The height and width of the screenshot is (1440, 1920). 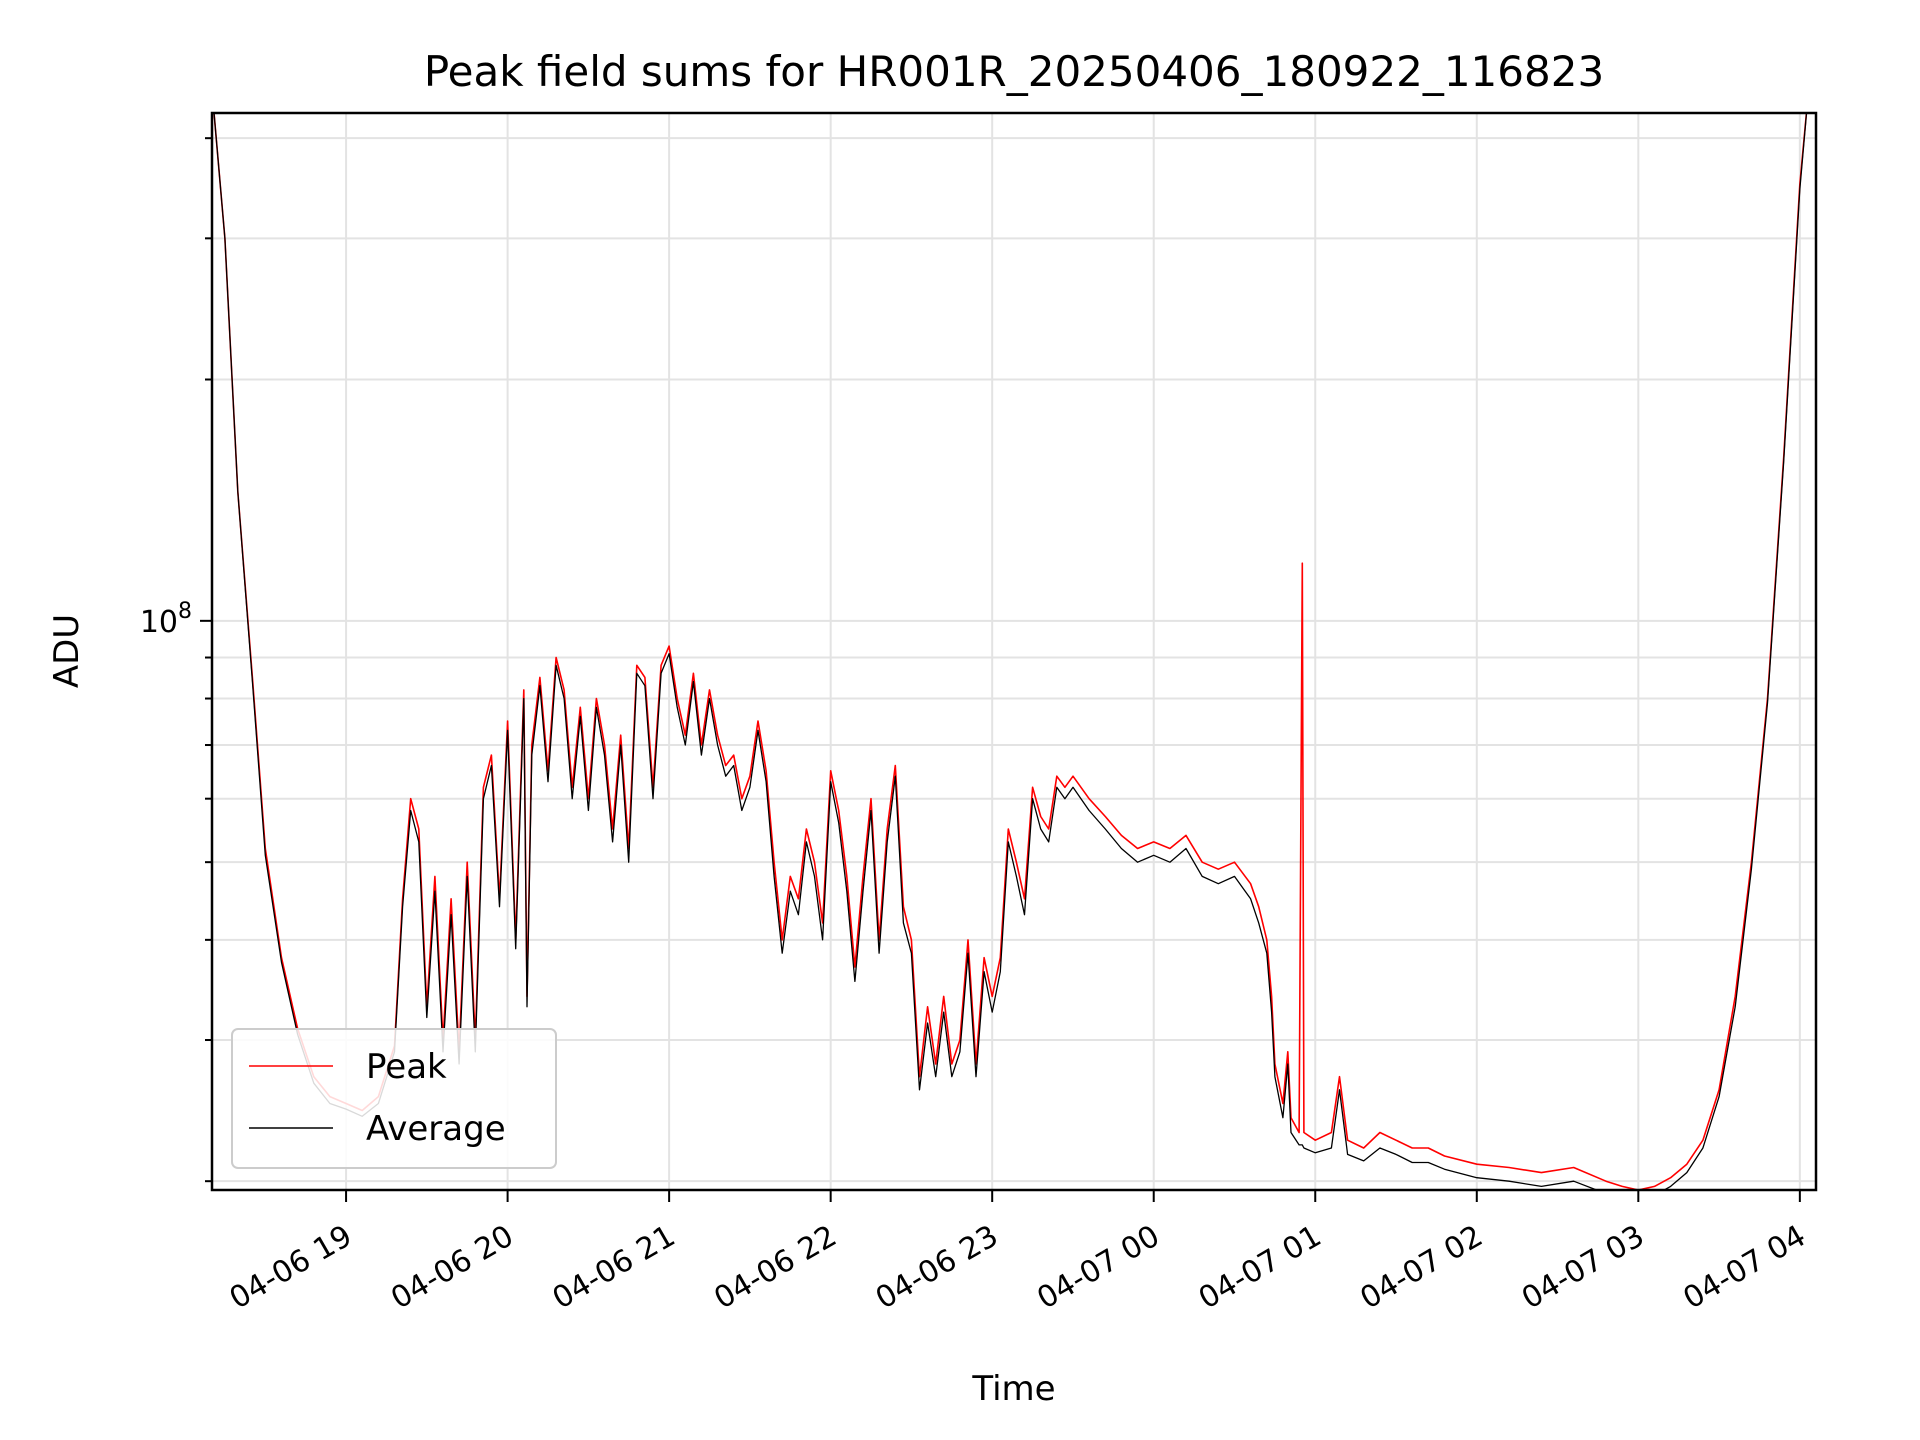 I want to click on x-axis-label: Time, so click(x=1013, y=1389).